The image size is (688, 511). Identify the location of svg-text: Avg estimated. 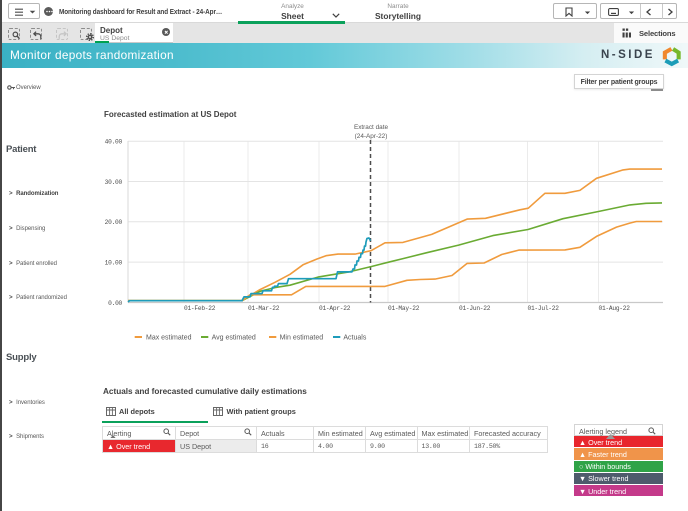
(234, 338).